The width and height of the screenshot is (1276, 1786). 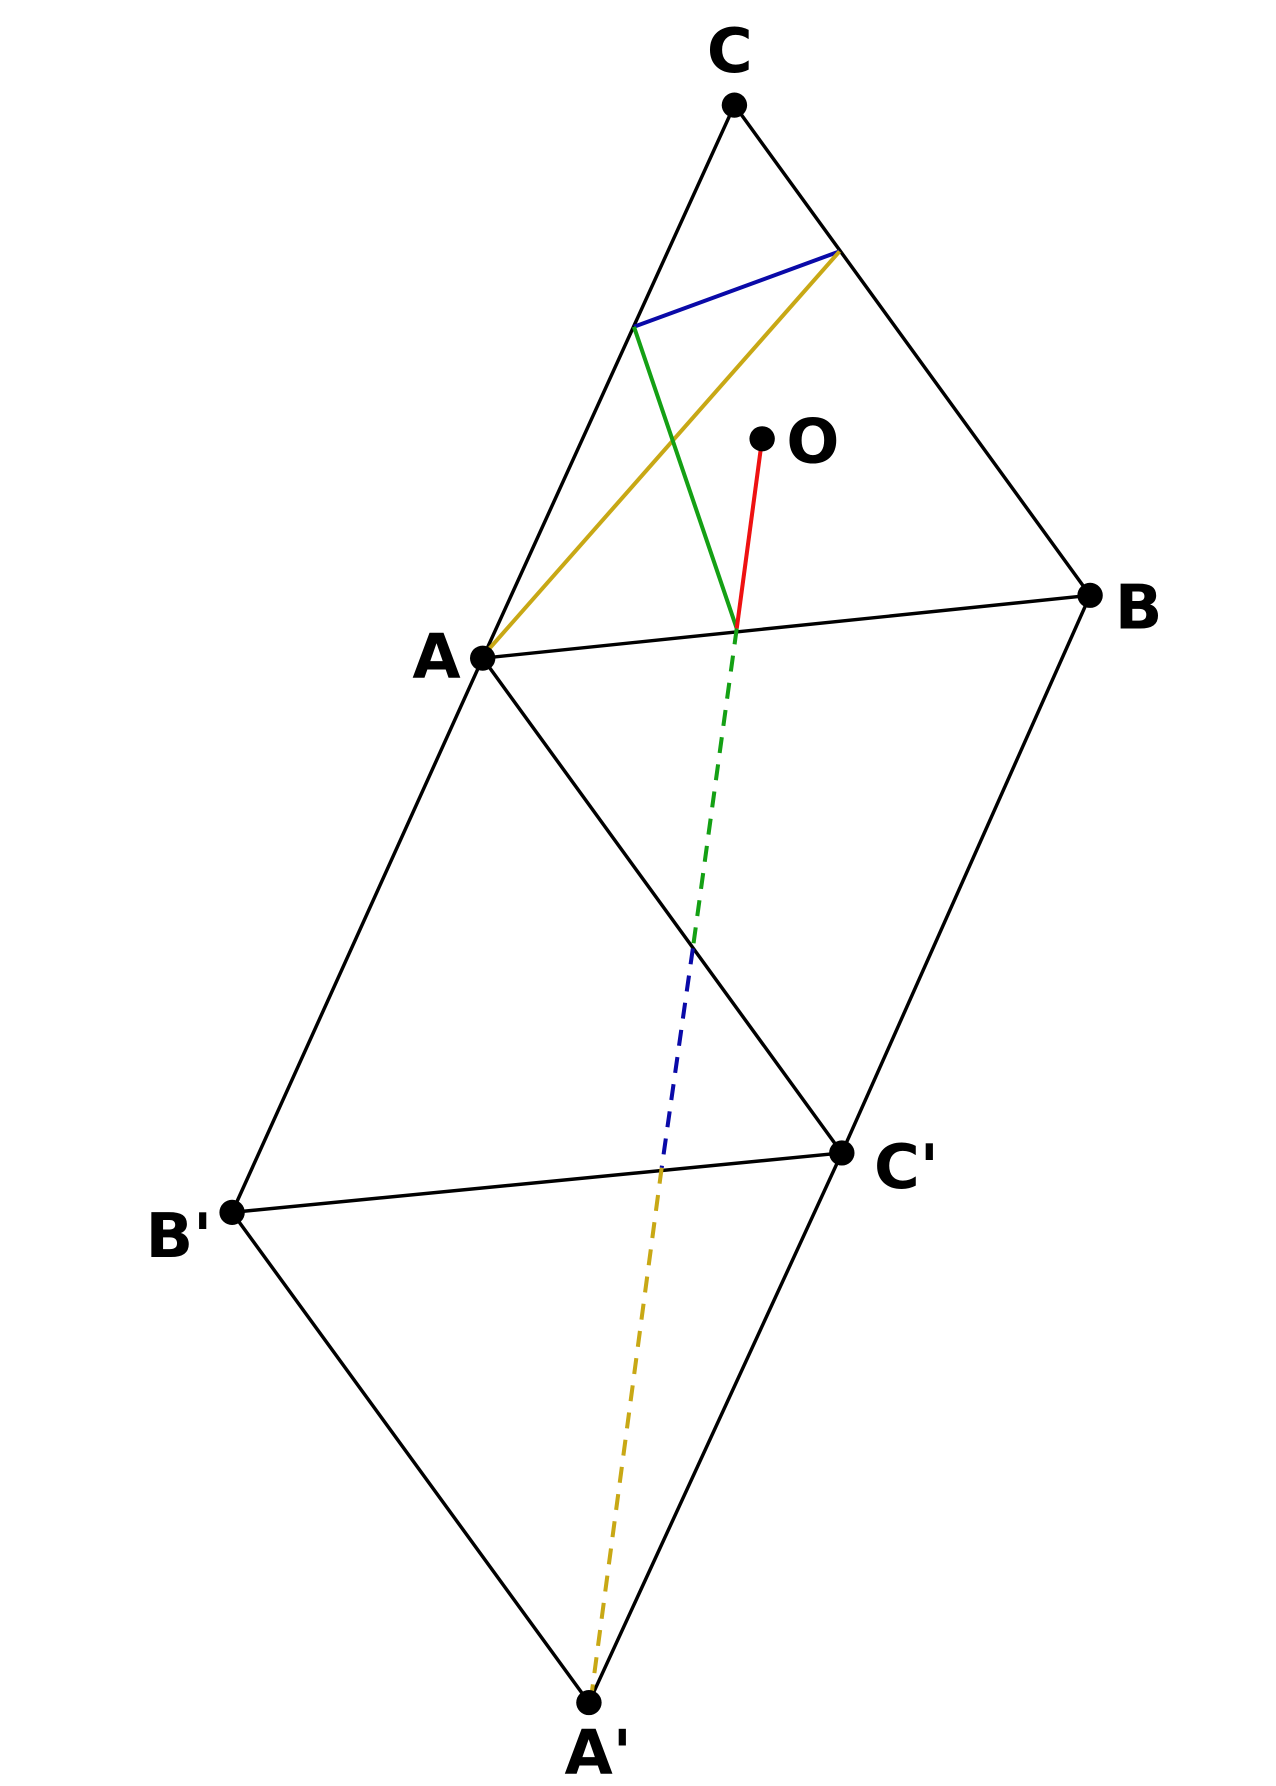 What do you see at coordinates (677, 1058) in the screenshot?
I see `blue-dashed` at bounding box center [677, 1058].